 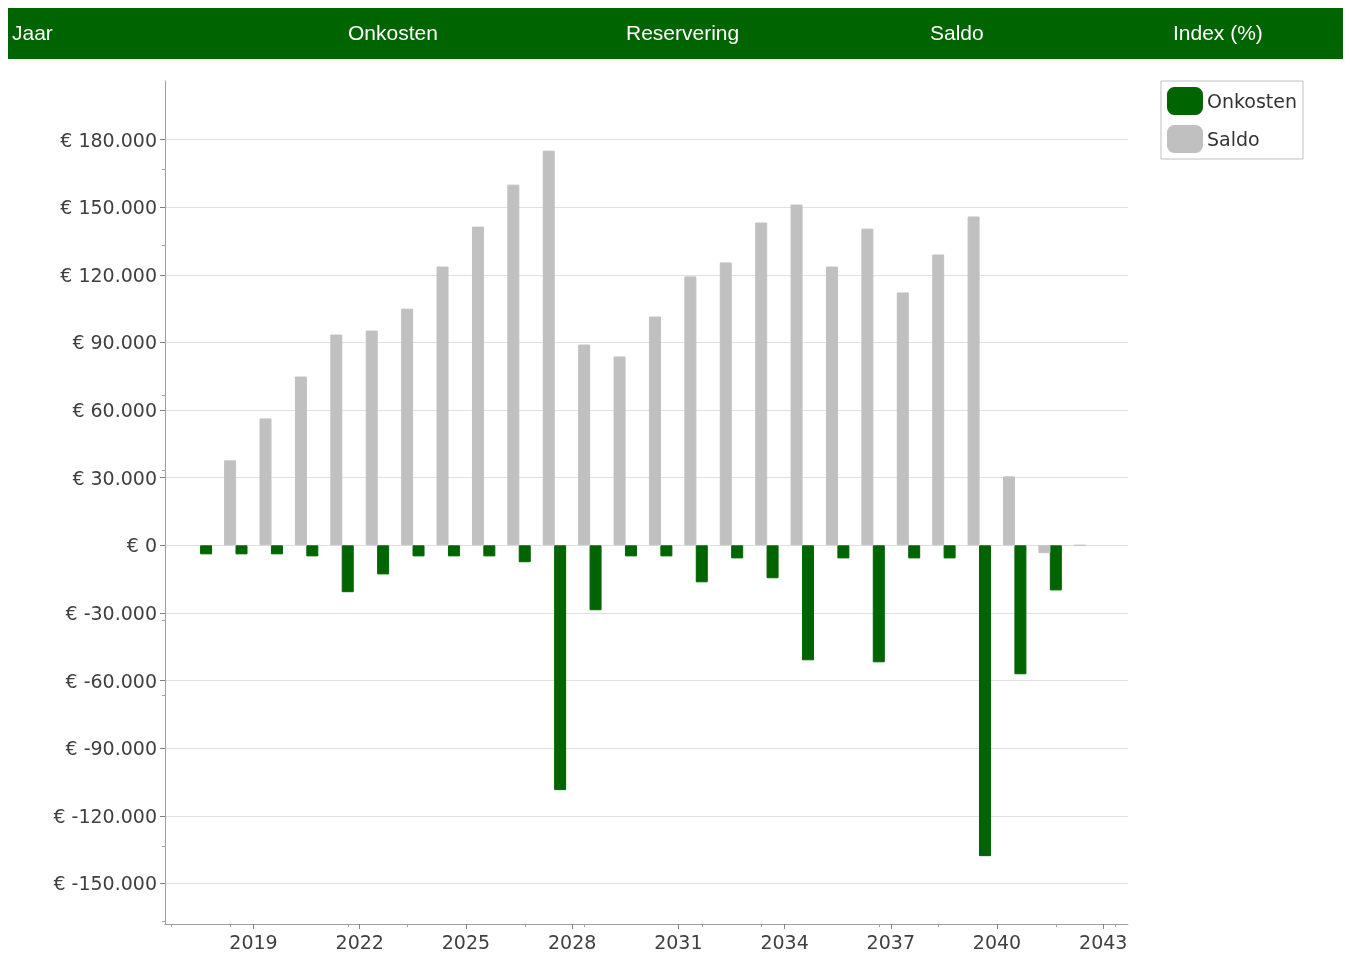 I want to click on text: Reservering, so click(x=683, y=33).